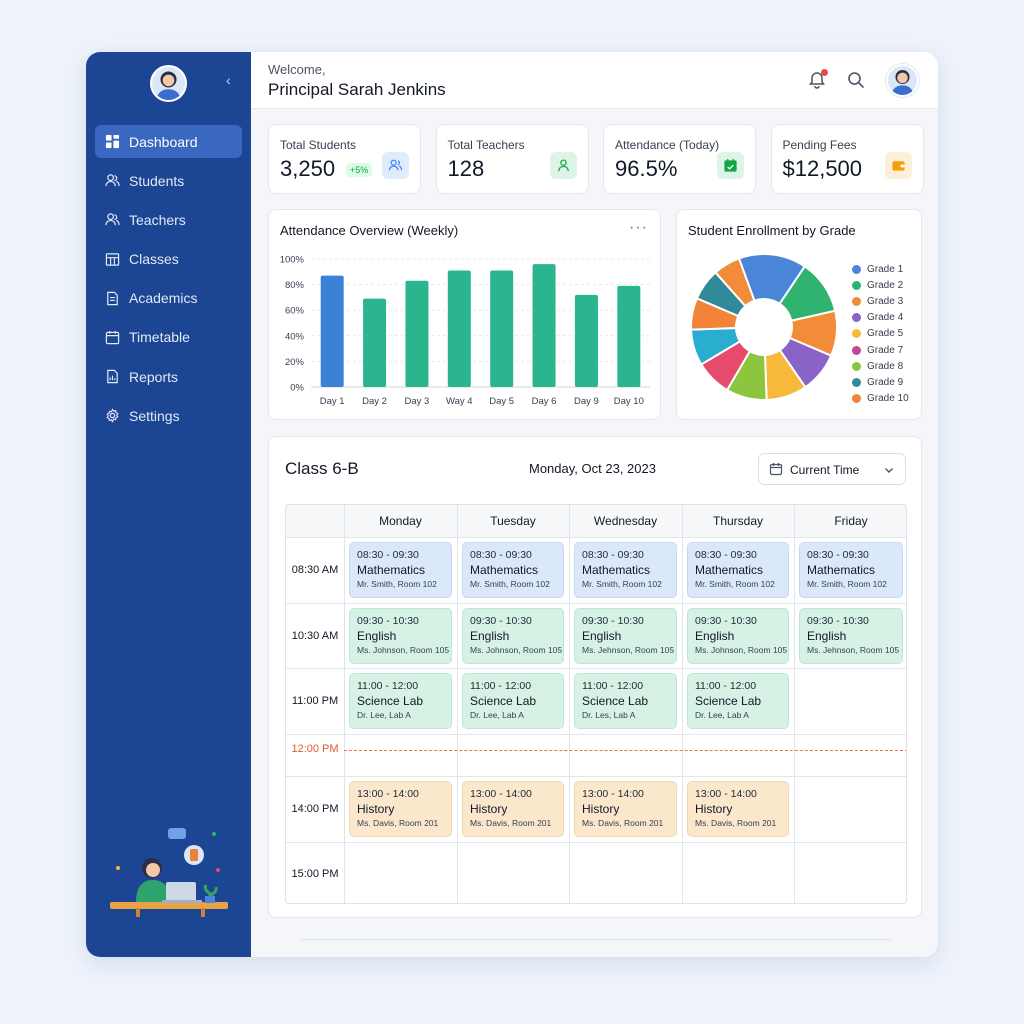 This screenshot has width=1024, height=1024. Describe the element at coordinates (638, 227) in the screenshot. I see `more-options-icon: ···` at that location.